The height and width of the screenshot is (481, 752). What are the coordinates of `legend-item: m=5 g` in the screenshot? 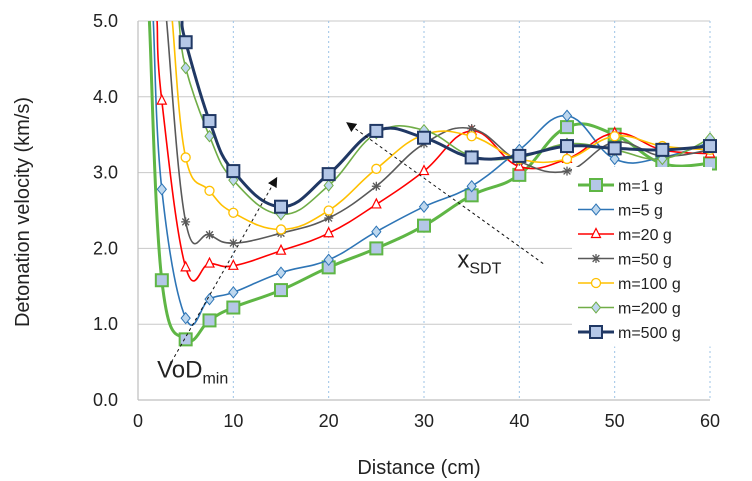 It's located at (620, 211).